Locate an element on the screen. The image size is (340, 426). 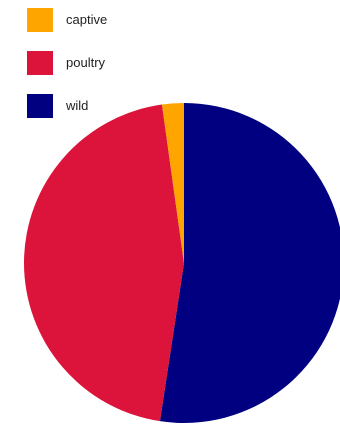
legend-swatch-poultry is located at coordinates (40, 63).